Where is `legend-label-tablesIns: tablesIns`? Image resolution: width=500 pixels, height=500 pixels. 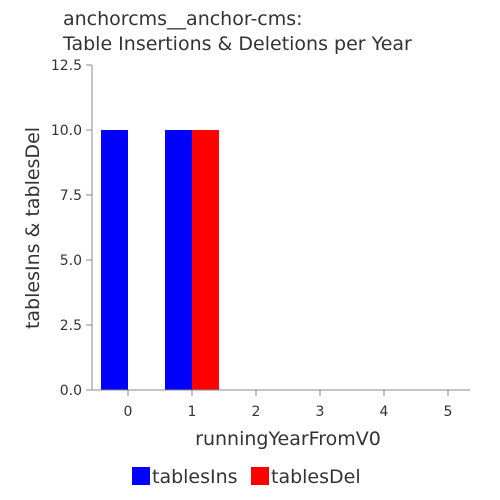 legend-label-tablesIns: tablesIns is located at coordinates (195, 477).